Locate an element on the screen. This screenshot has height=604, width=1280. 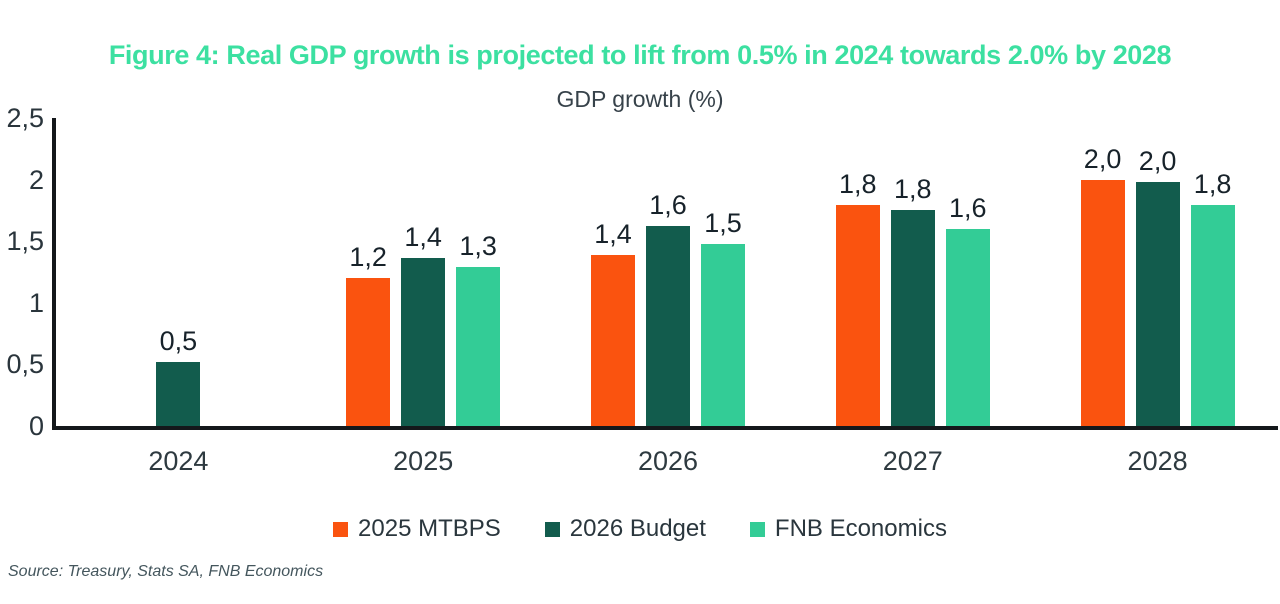
legend-label: 2026 Budget is located at coordinates (637, 528).